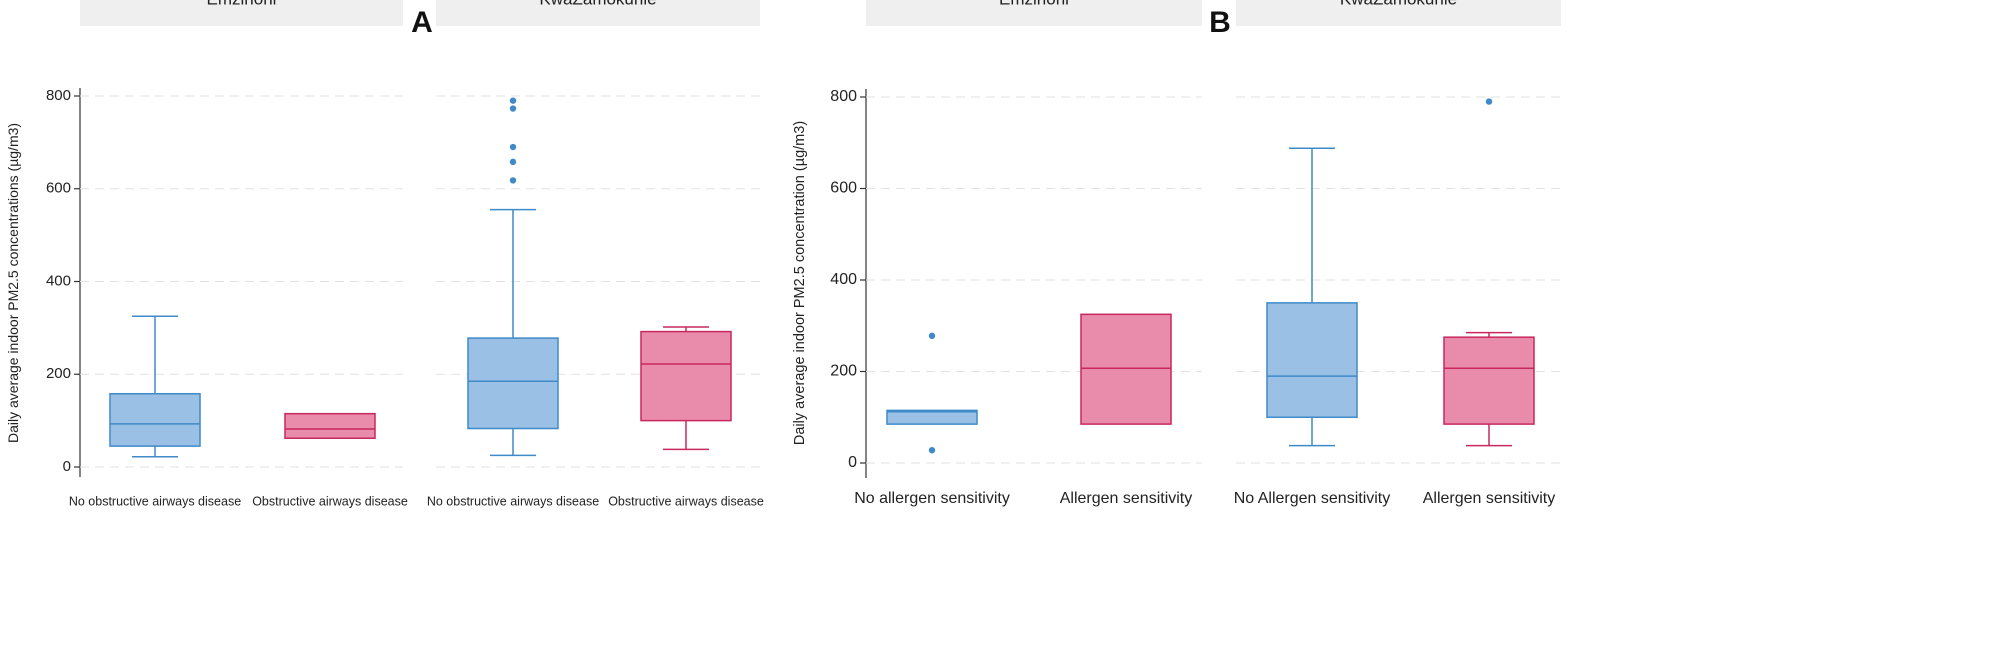  I want to click on panel-letter: A, so click(422, 22).